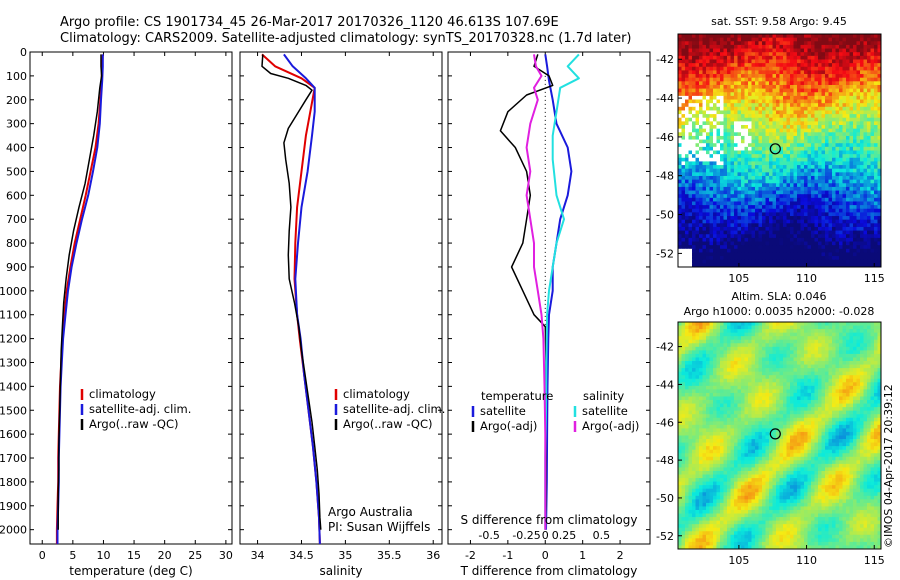 The height and width of the screenshot is (580, 900). What do you see at coordinates (388, 424) in the screenshot?
I see `legend-label: Argo(..raw -QC)` at bounding box center [388, 424].